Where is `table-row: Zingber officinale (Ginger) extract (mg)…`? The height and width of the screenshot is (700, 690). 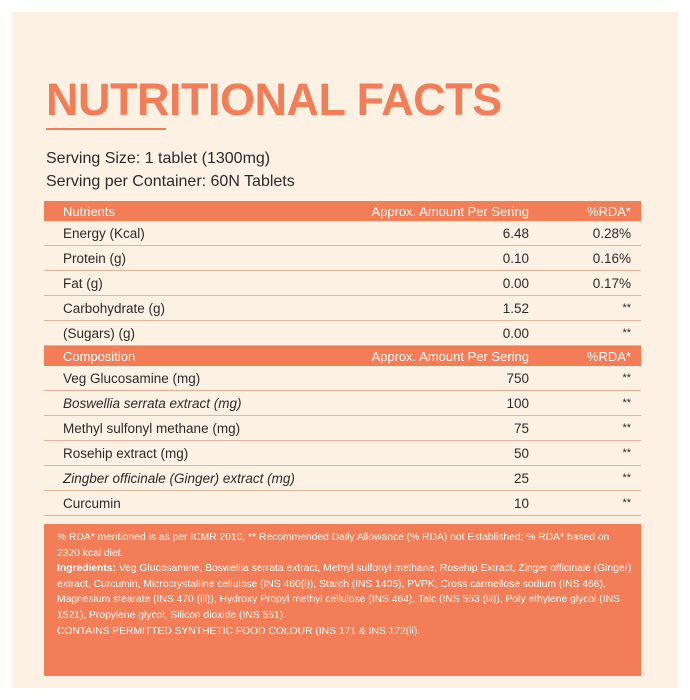
table-row: Zingber officinale (Ginger) extract (mg)… is located at coordinates (342, 478).